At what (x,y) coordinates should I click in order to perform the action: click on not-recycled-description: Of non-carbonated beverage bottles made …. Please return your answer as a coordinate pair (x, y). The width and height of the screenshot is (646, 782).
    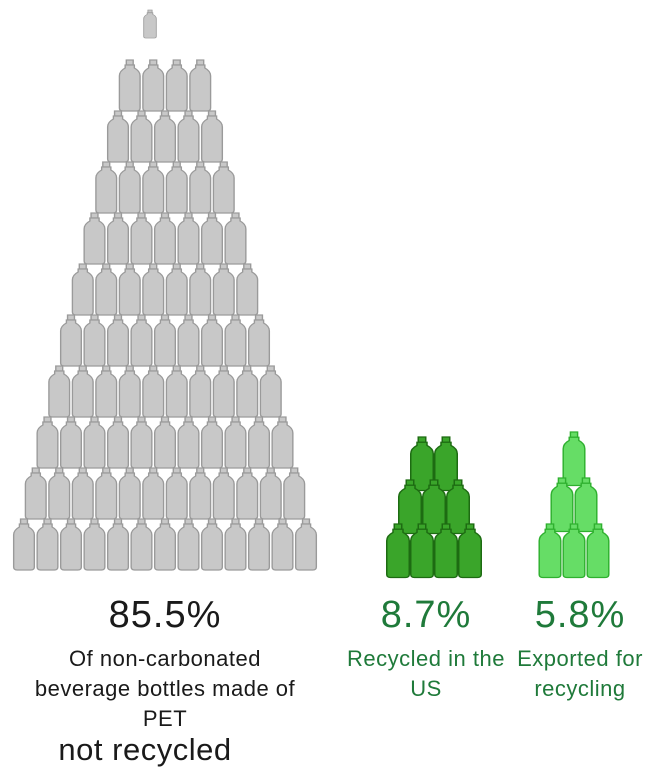
    Looking at the image, I should click on (165, 688).